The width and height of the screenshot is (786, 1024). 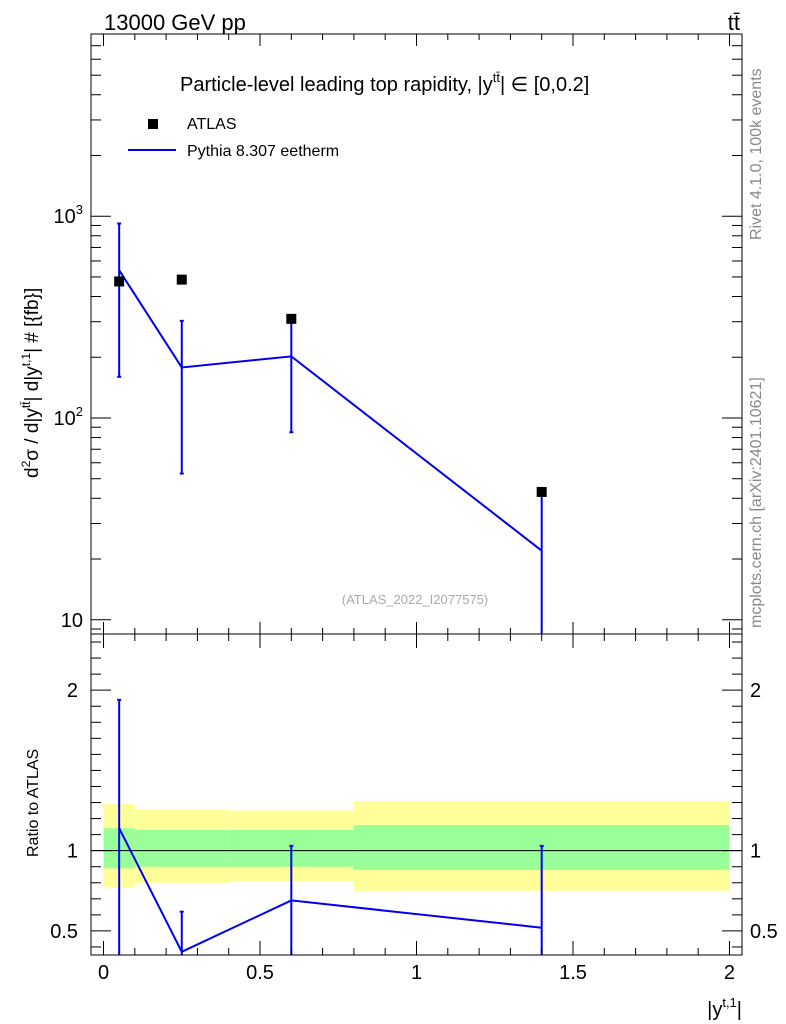 What do you see at coordinates (103, 973) in the screenshot?
I see `xtick-label: 0` at bounding box center [103, 973].